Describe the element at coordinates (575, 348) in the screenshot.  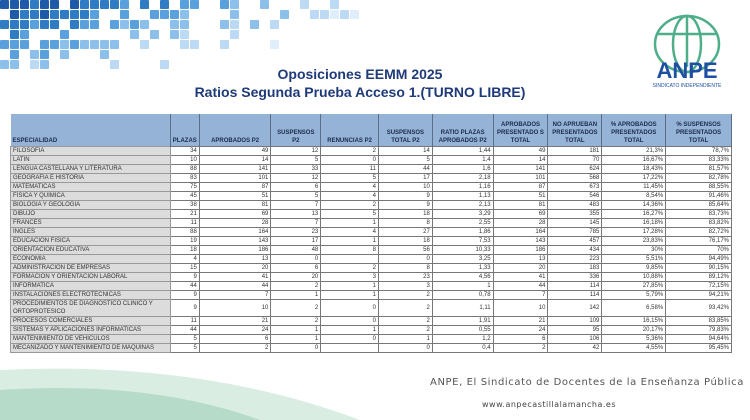
I see `value-cell: 42` at that location.